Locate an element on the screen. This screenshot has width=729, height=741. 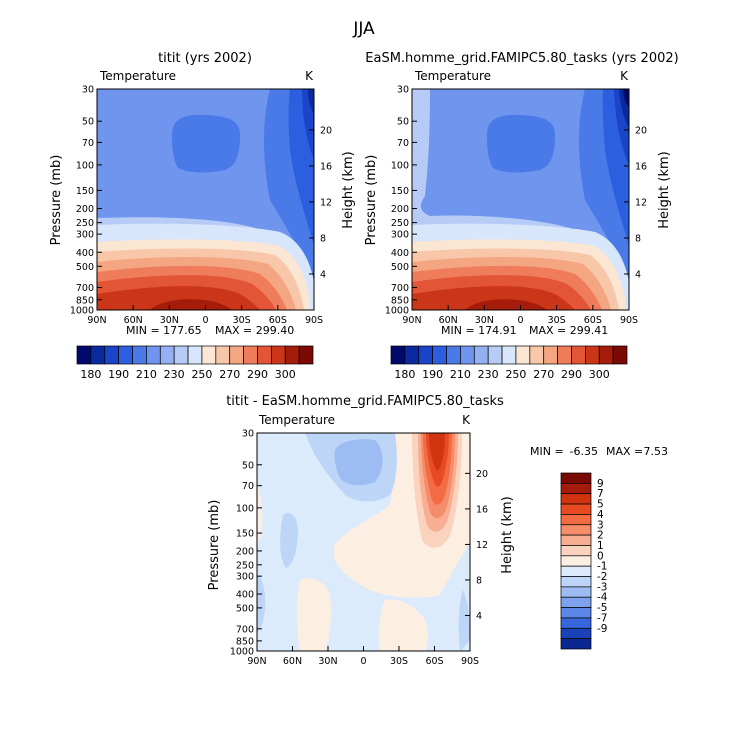
panel-b-colorbar: 180 190 210 230 250 270 290 300 is located at coordinates (509, 363).